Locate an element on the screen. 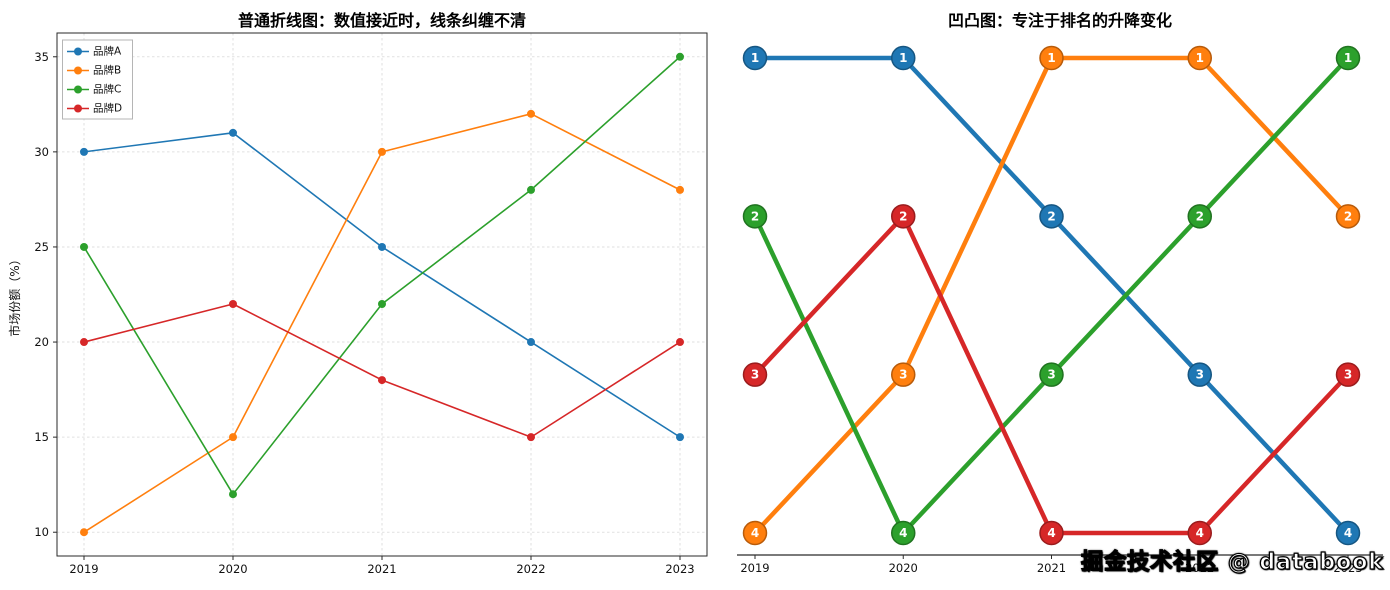  line-chart-title: 普通折线图：数值接近时，线条纠缠不清 is located at coordinates (381, 20).